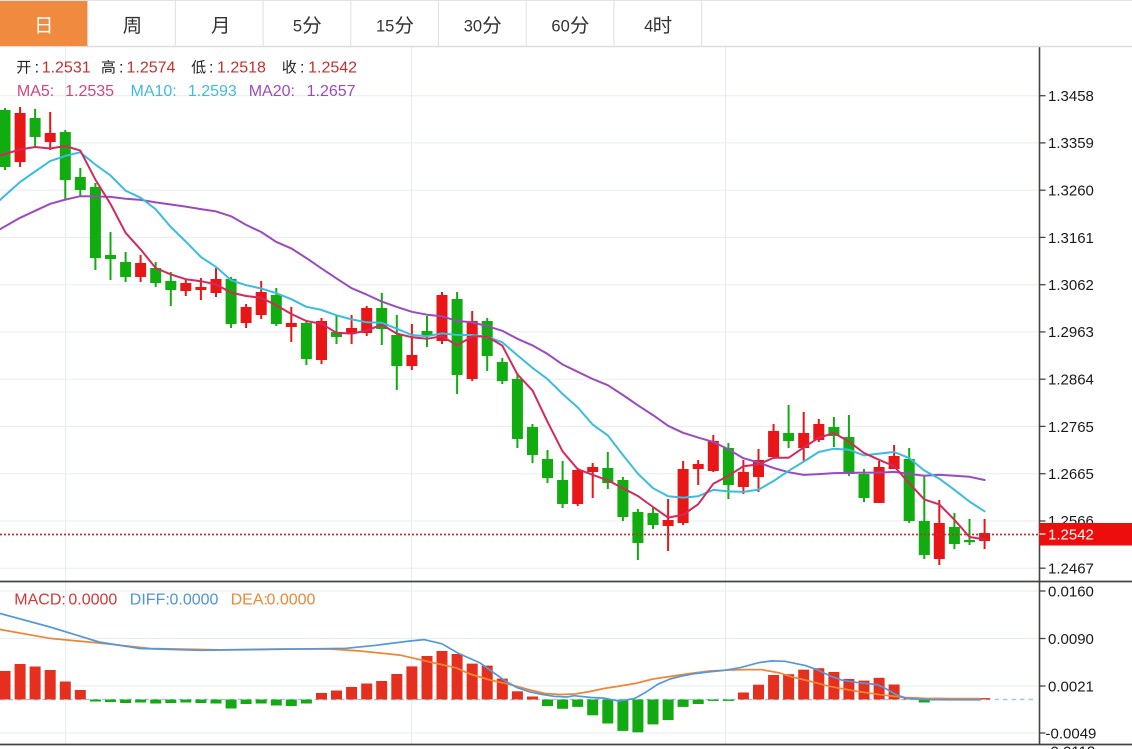 The image size is (1132, 749). Describe the element at coordinates (1071, 746) in the screenshot. I see `svg-text: -0.0118` at that location.